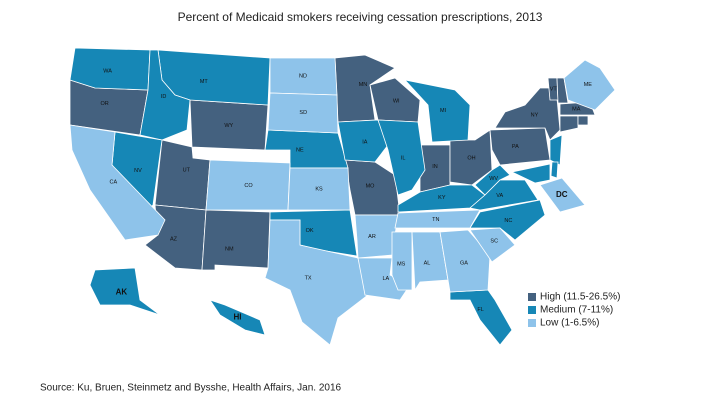 This screenshot has height=410, width=720. Describe the element at coordinates (122, 292) in the screenshot. I see `state-label: AK` at that location.